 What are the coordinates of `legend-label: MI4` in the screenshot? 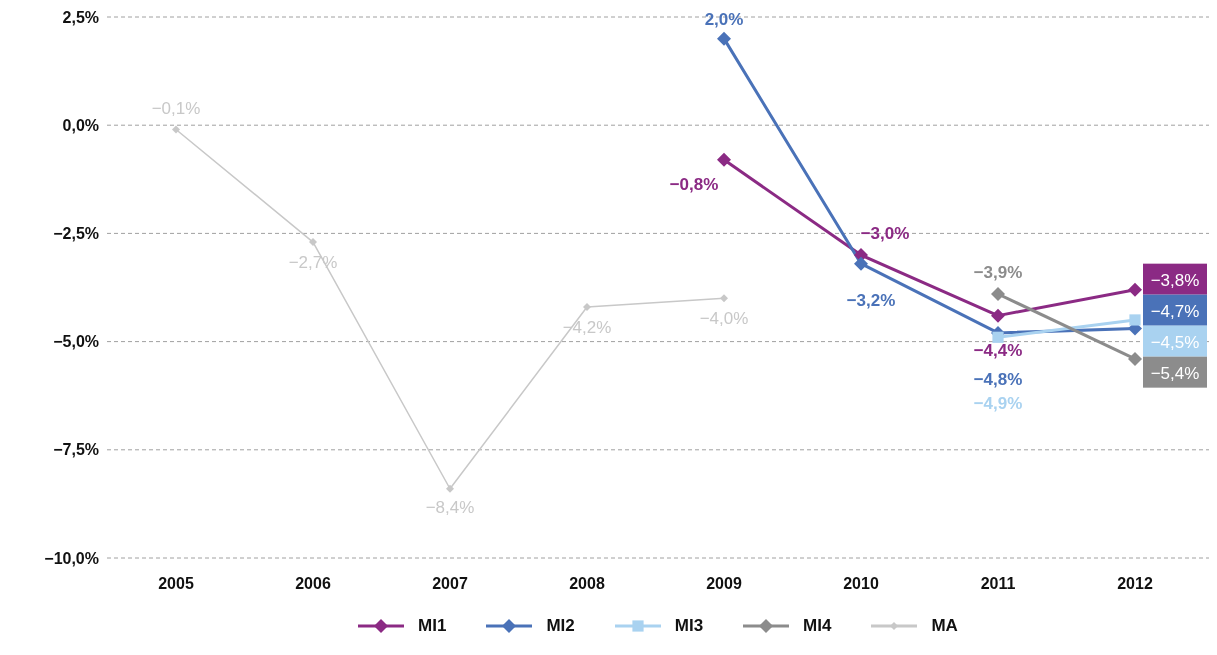 It's located at (817, 626).